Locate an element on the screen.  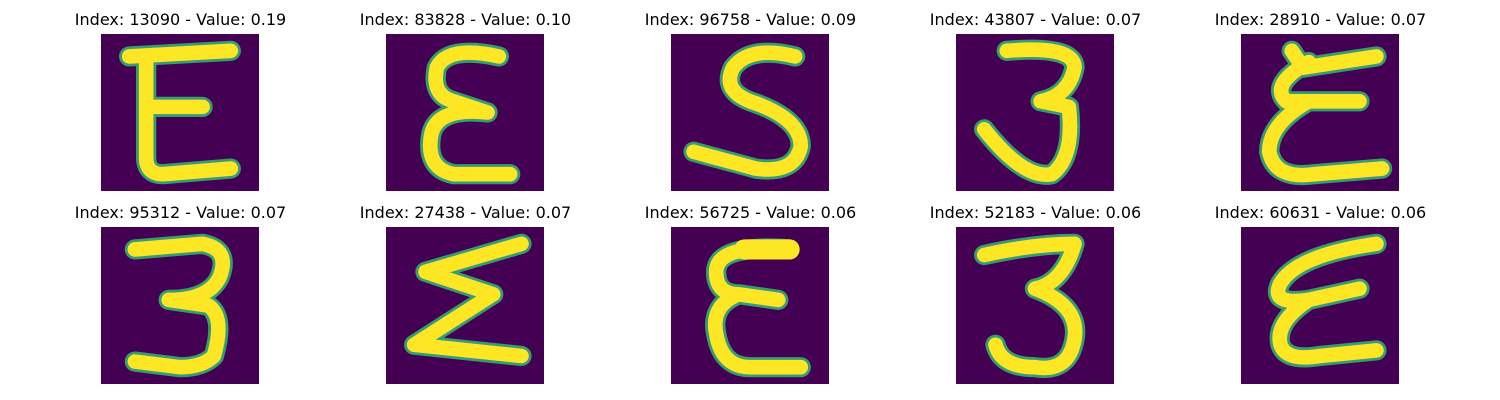
panel-5: Index: 28910 - Value: 0.07 is located at coordinates (1320, 106).